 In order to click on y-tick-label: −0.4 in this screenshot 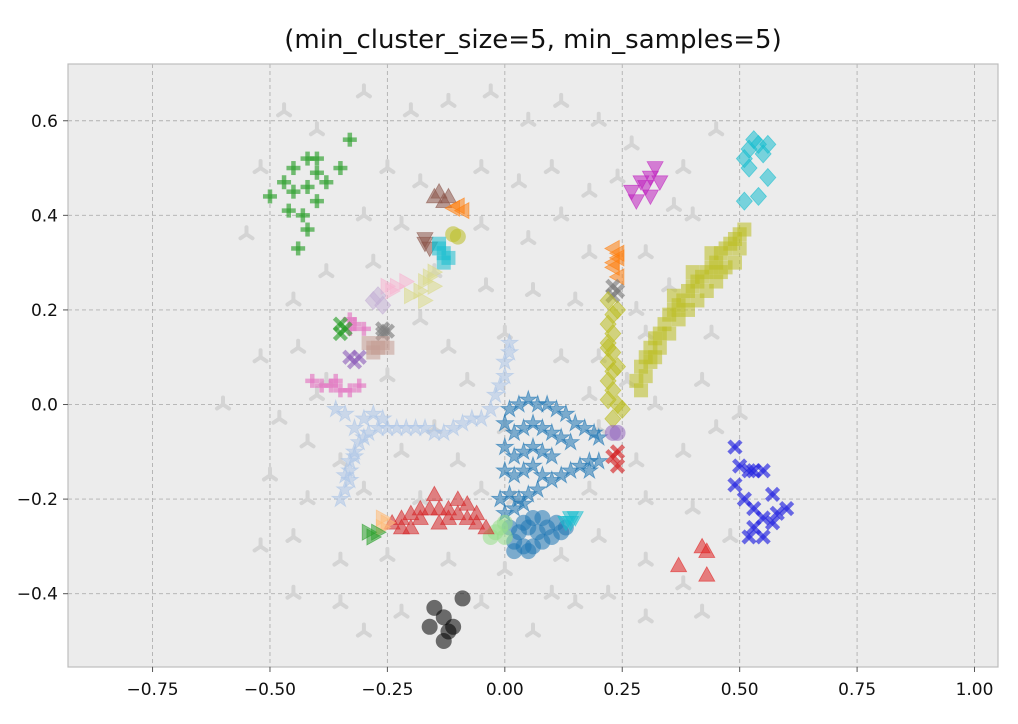, I will do `click(37, 595)`.